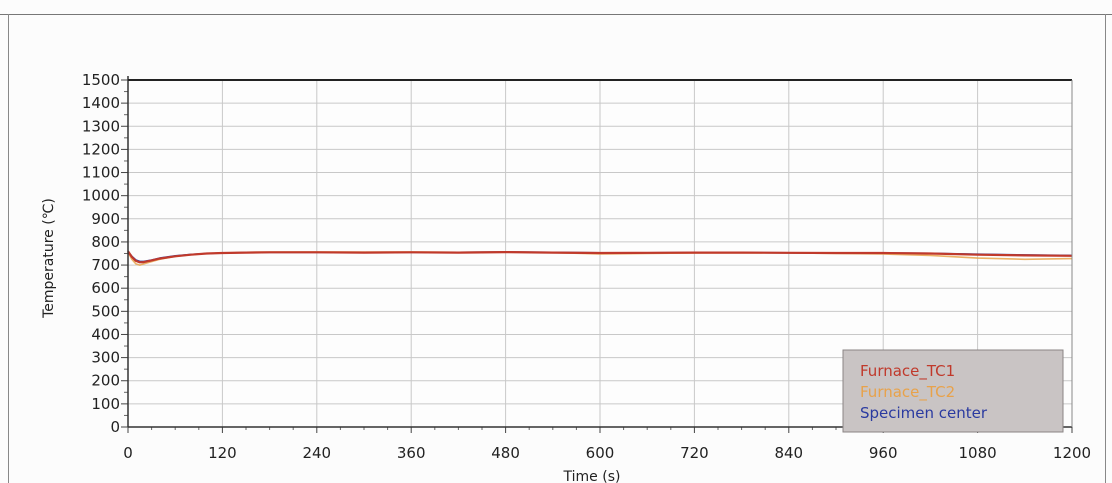 This screenshot has height=483, width=1112. What do you see at coordinates (883, 453) in the screenshot?
I see `x-tick-label: 960` at bounding box center [883, 453].